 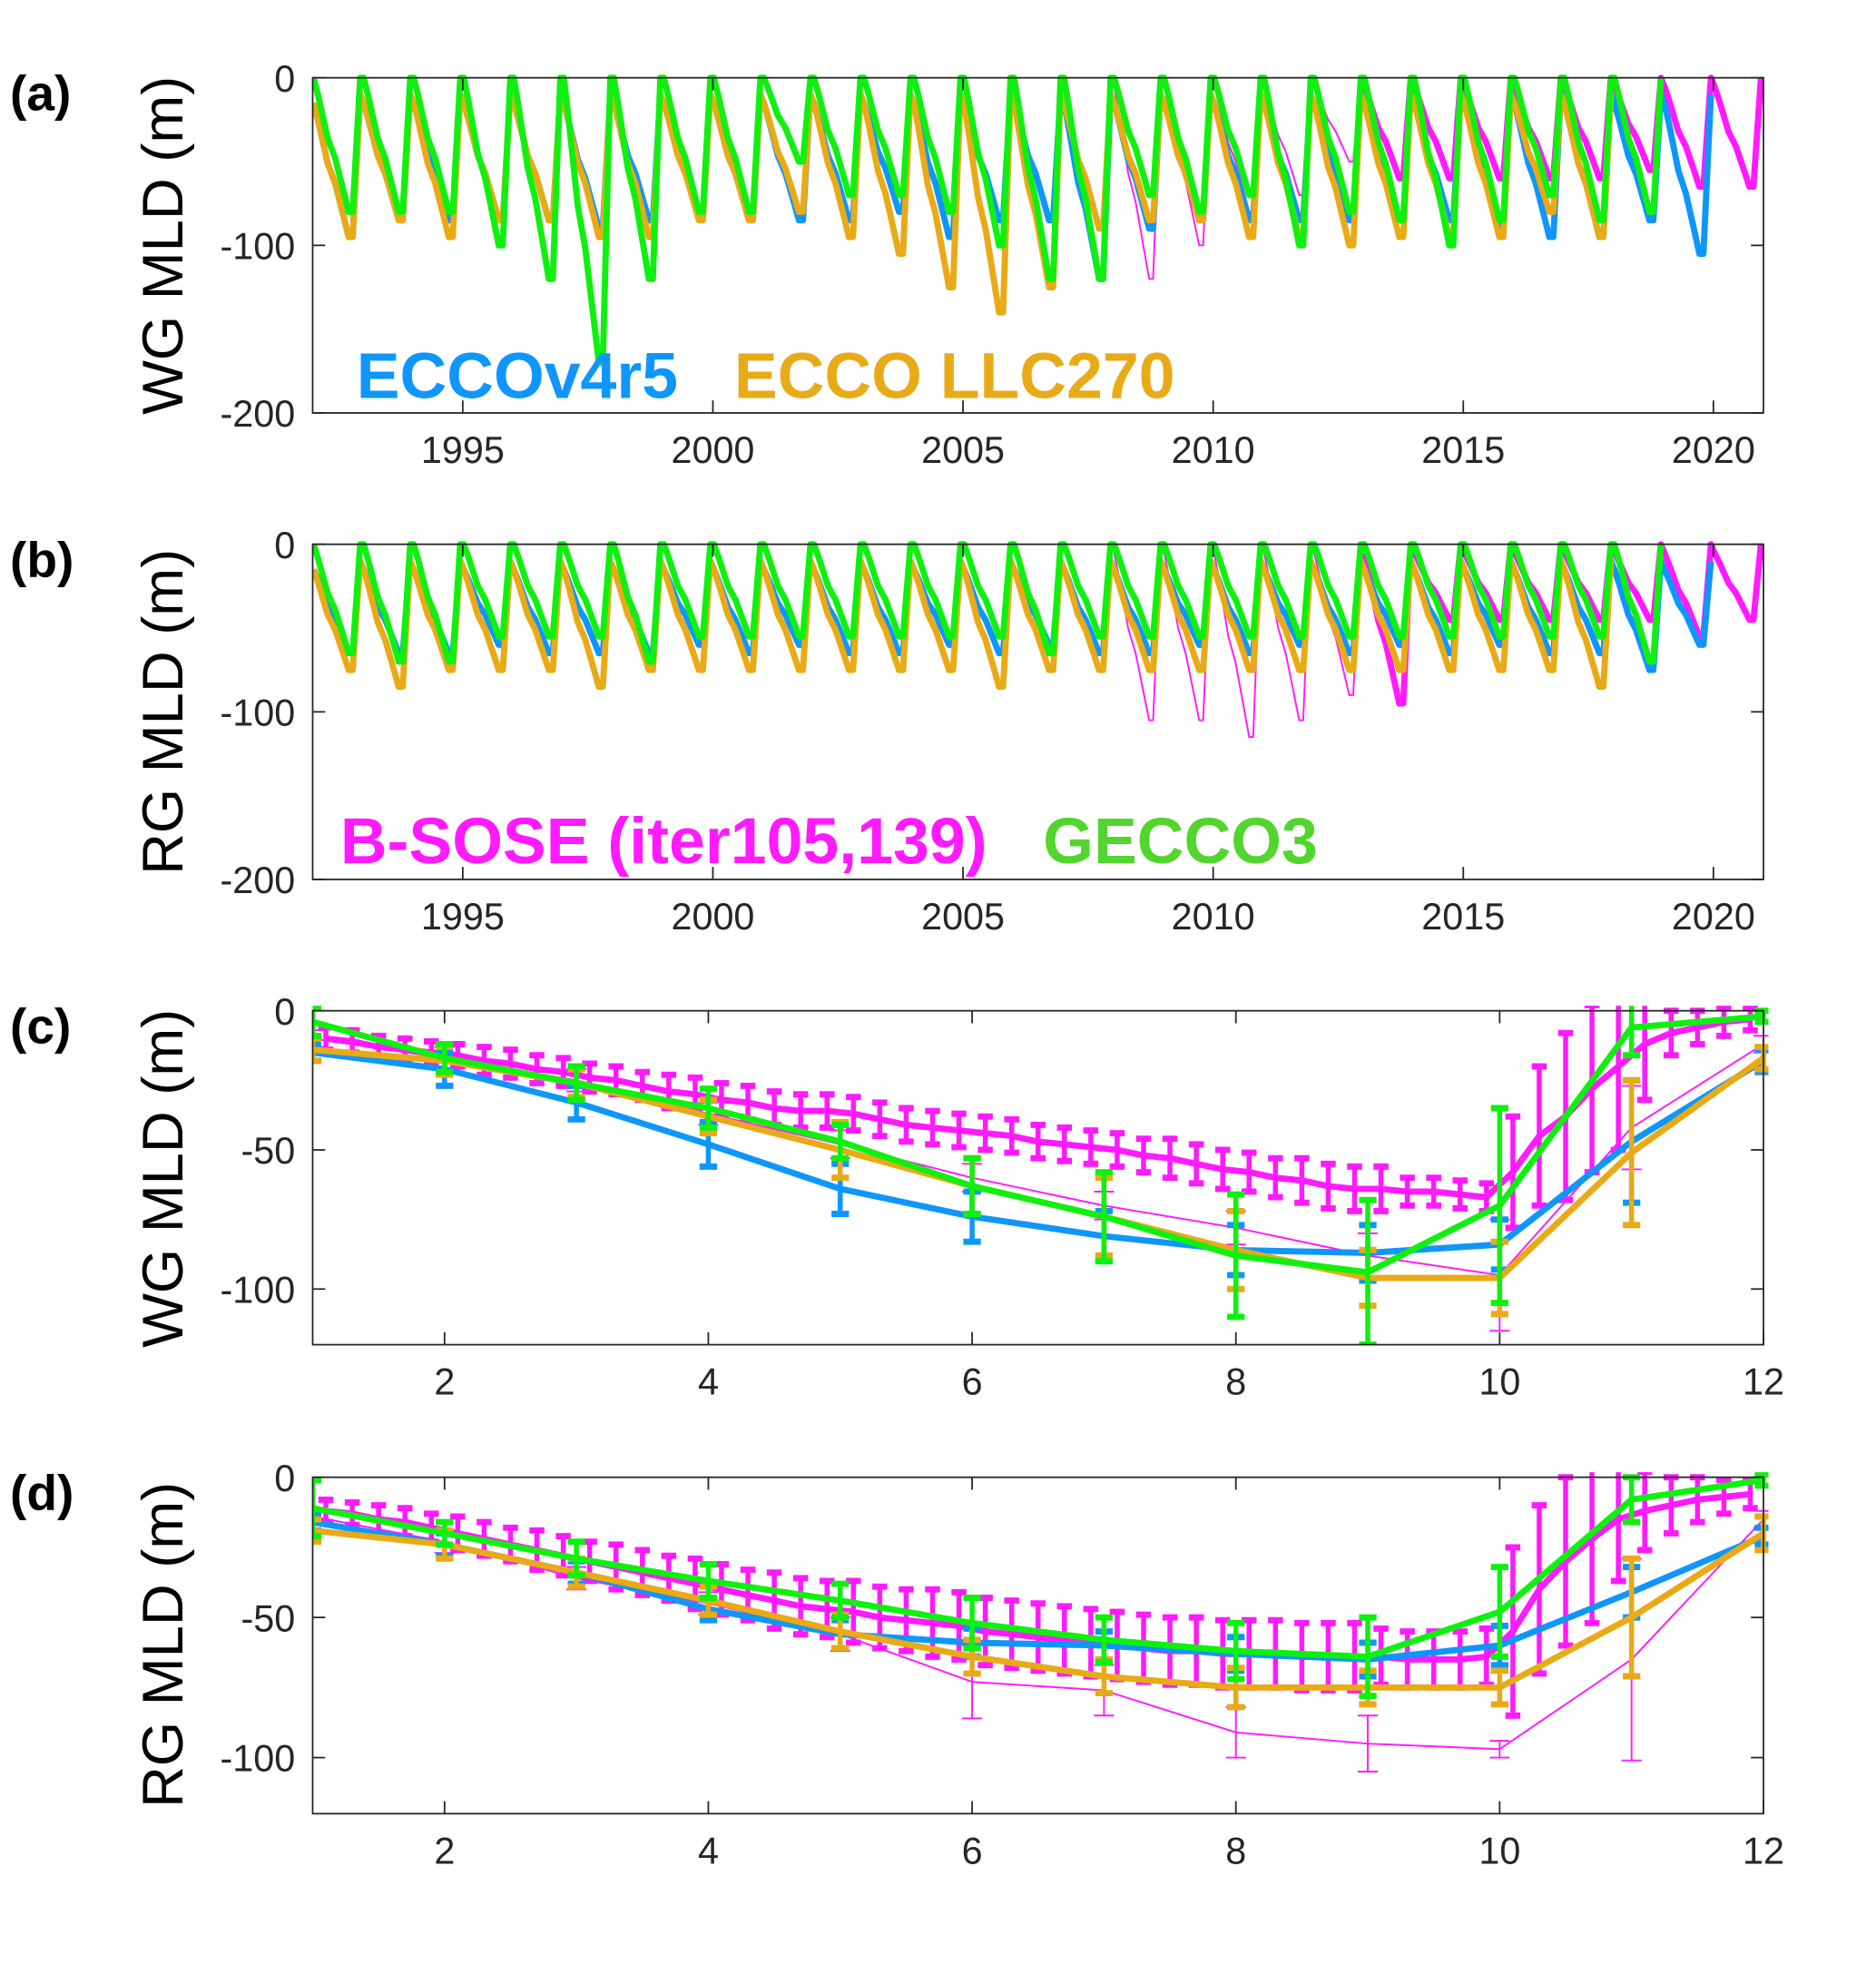 What do you see at coordinates (42, 560) in the screenshot?
I see `panel-label-b: (b)` at bounding box center [42, 560].